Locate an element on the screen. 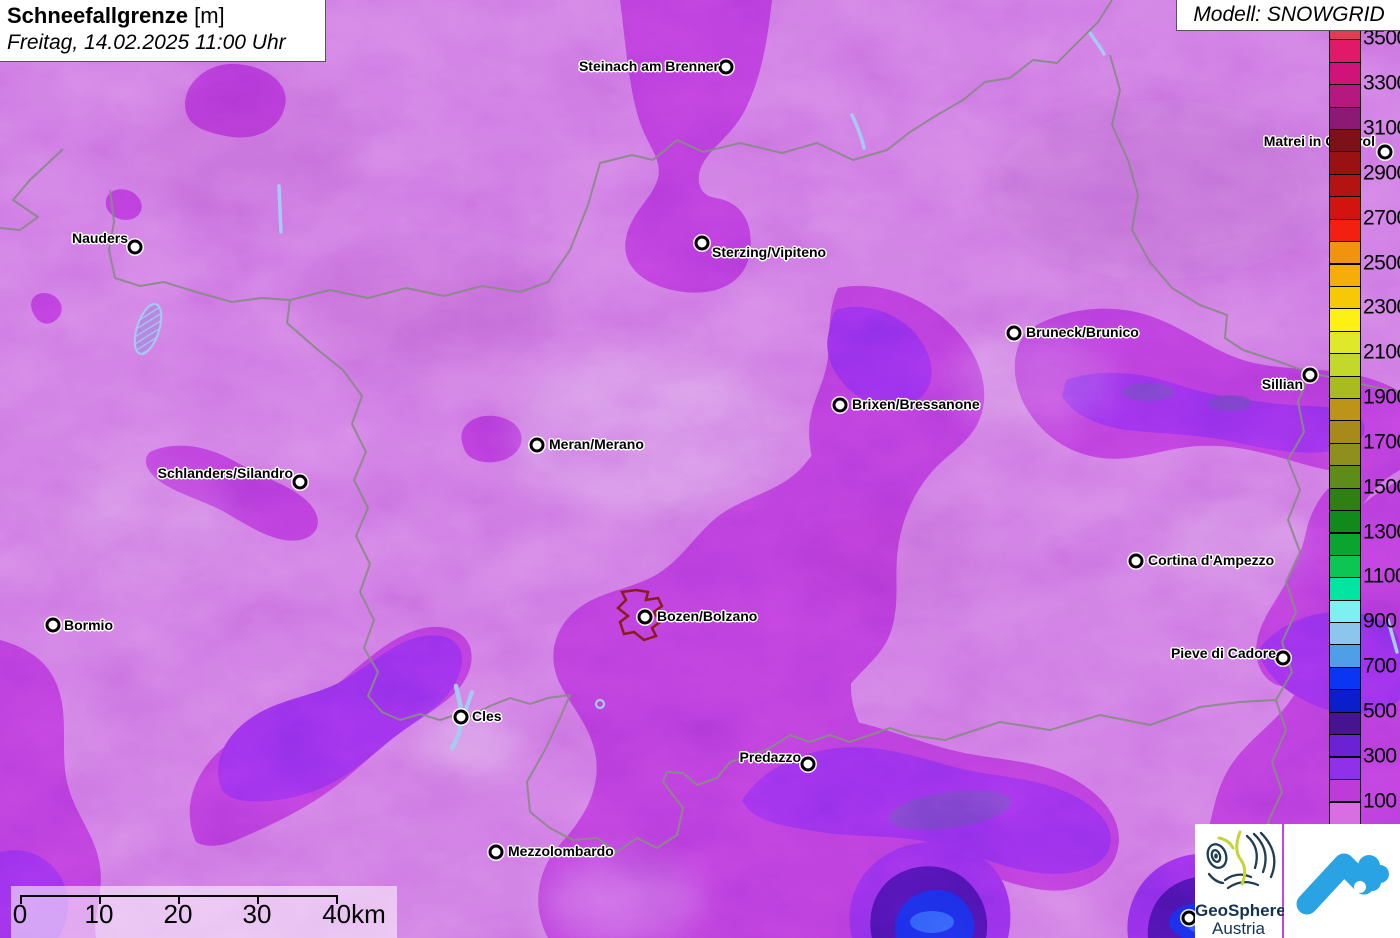  geosphere-logo-name: GeoSphere is located at coordinates (1240, 910).